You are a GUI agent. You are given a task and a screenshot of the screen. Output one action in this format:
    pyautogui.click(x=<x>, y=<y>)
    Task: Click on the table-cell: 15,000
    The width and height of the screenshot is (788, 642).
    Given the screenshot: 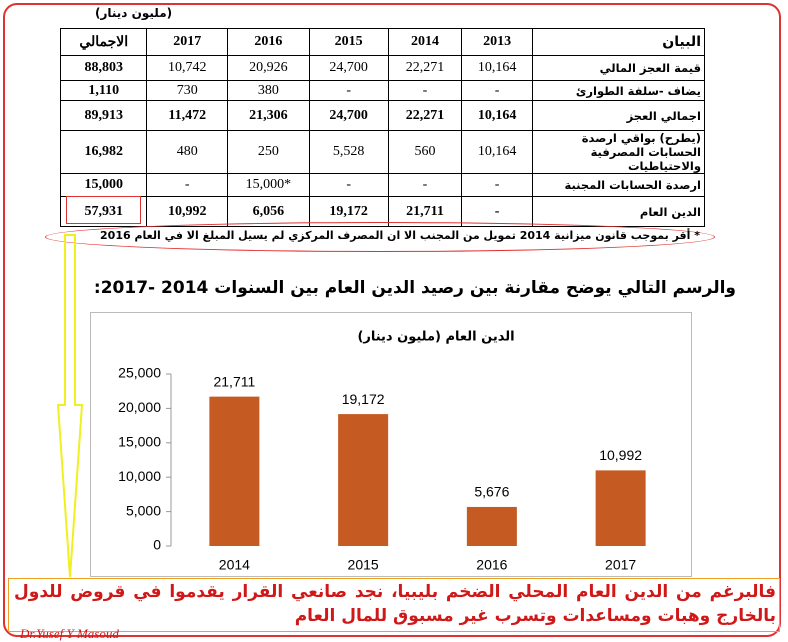 What is the action you would take?
    pyautogui.click(x=103, y=185)
    